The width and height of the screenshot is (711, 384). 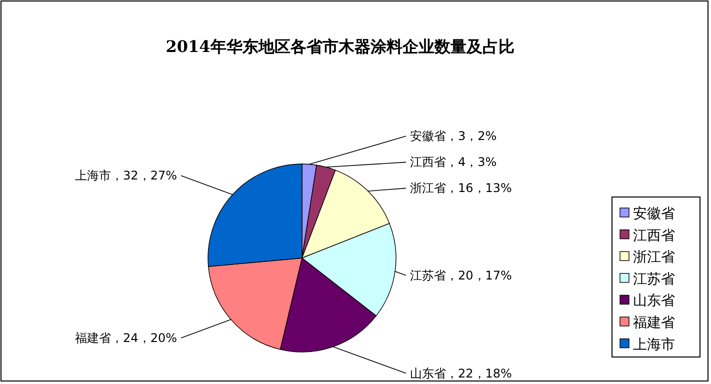 What do you see at coordinates (654, 279) in the screenshot?
I see `legend-label: 江苏省` at bounding box center [654, 279].